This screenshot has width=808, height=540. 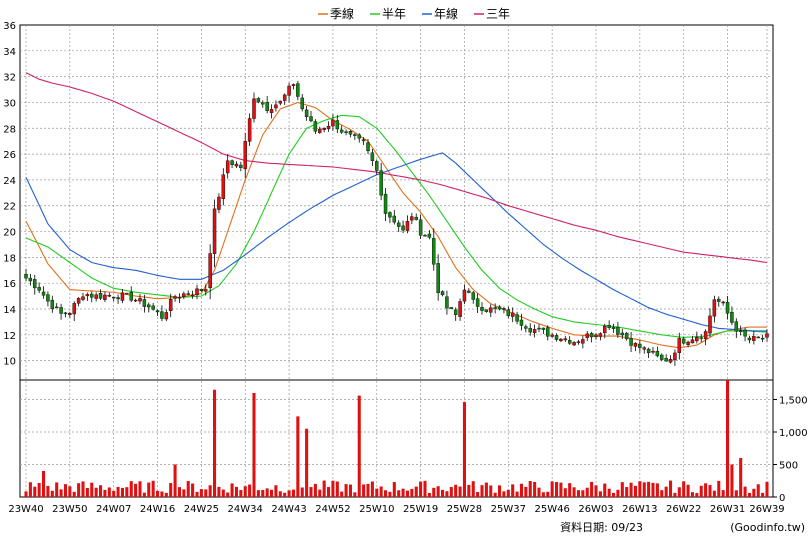 I want to click on x-tick-label: 24W43, so click(x=288, y=509).